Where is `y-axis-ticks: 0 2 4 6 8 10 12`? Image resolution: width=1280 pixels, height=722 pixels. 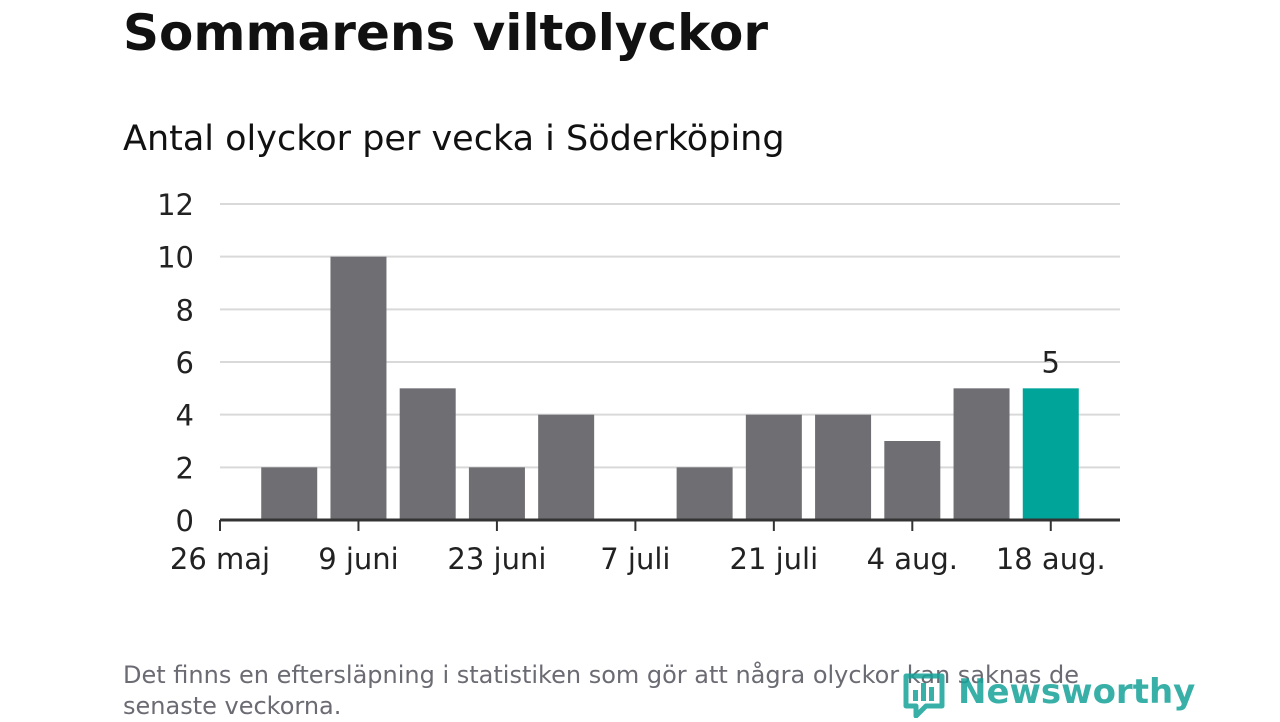 y-axis-ticks: 0 2 4 6 8 10 12 is located at coordinates (175, 363).